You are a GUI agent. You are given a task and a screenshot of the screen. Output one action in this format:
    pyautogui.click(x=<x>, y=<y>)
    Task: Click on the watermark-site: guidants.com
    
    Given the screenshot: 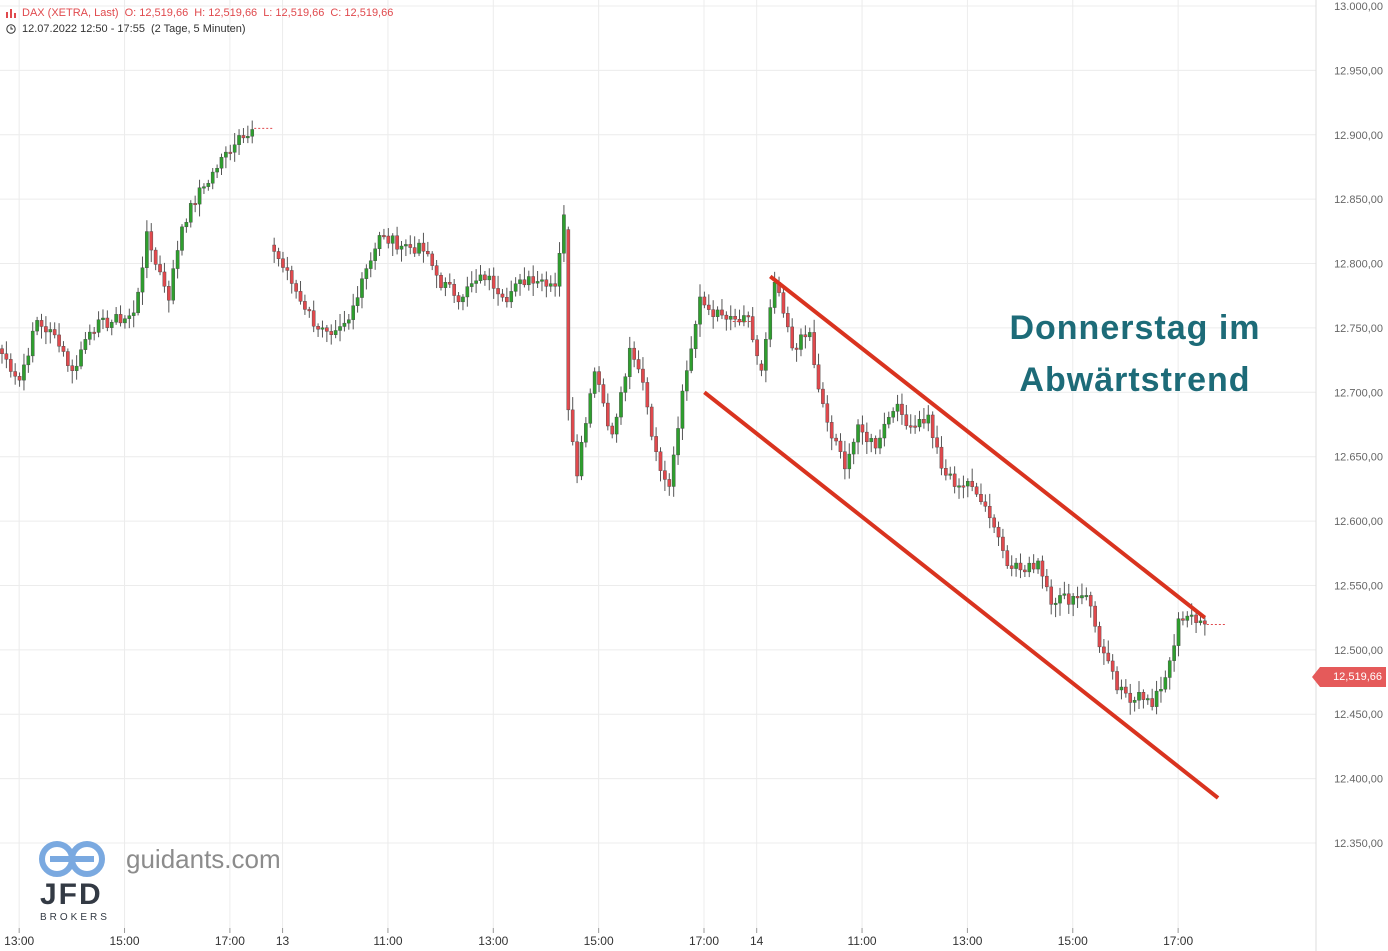 What is the action you would take?
    pyautogui.click(x=203, y=859)
    